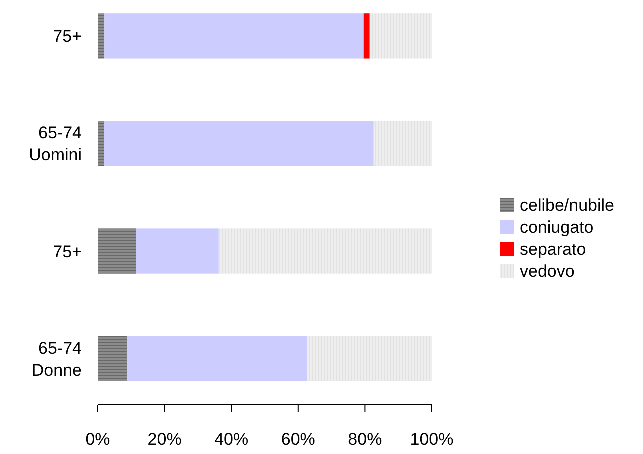 The width and height of the screenshot is (643, 454). Describe the element at coordinates (165, 439) in the screenshot. I see `x-tick-label: 20%` at that location.